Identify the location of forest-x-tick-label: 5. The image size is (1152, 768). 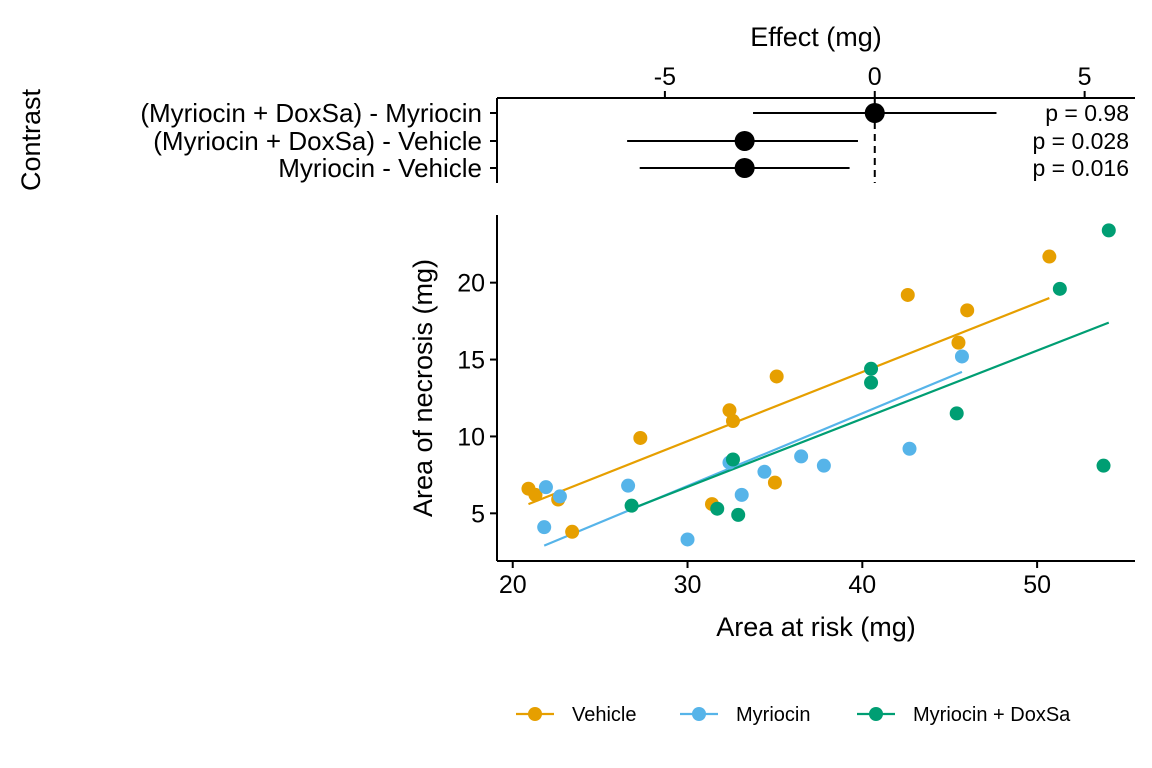
(1085, 77).